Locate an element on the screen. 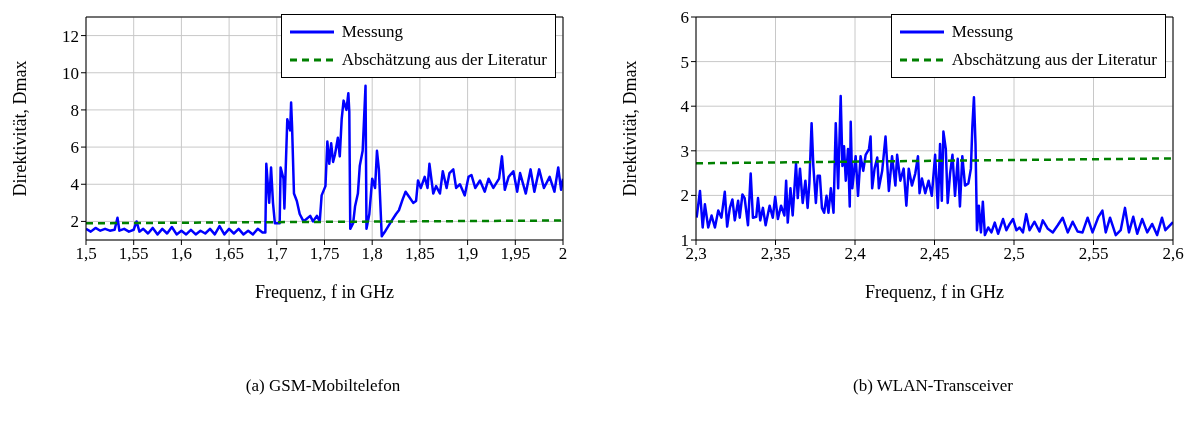 This screenshot has height=427, width=1200. x-tick-label: 2,4 is located at coordinates (855, 254).